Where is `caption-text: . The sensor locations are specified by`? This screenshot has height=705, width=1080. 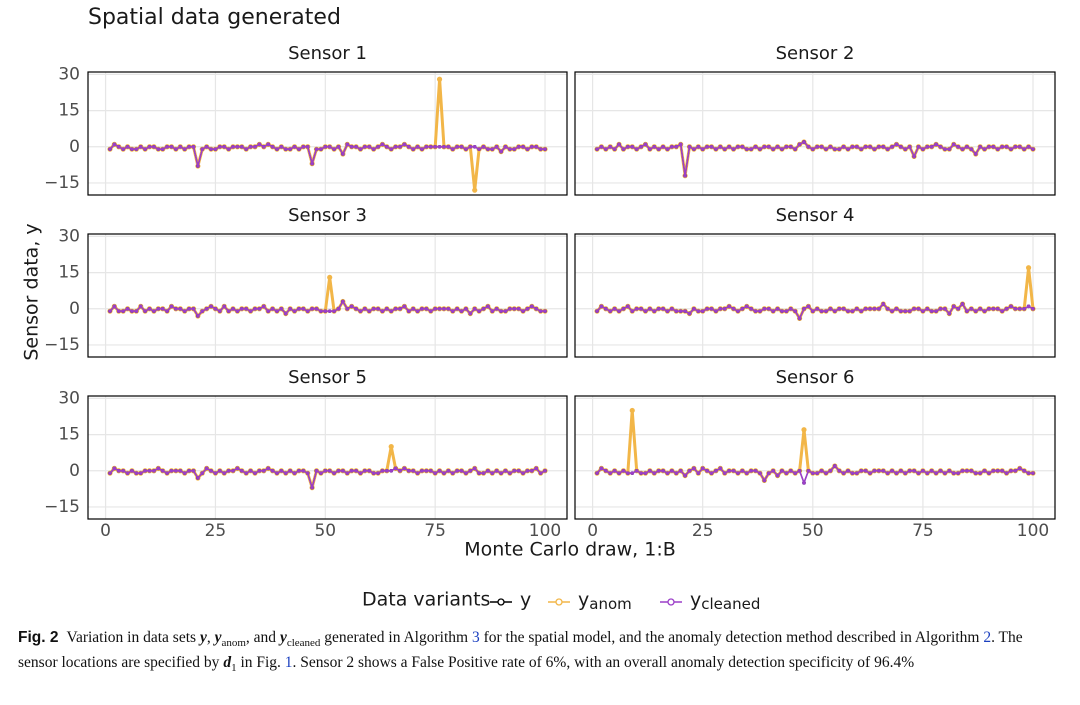
caption-text: . The sensor locations are specified by is located at coordinates (520, 650).